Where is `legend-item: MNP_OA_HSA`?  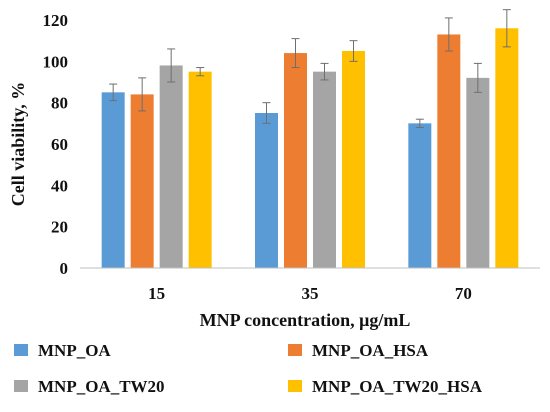
legend-item: MNP_OA_HSA is located at coordinates (358, 350).